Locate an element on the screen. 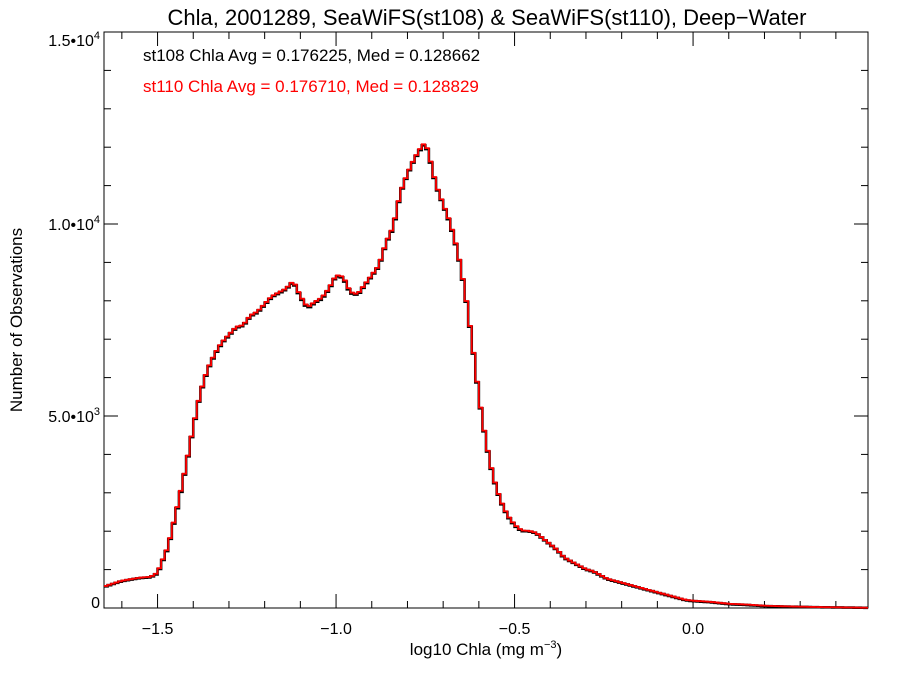 Image resolution: width=900 pixels, height=675 pixels. x-tick-label: 0.0 is located at coordinates (693, 629).